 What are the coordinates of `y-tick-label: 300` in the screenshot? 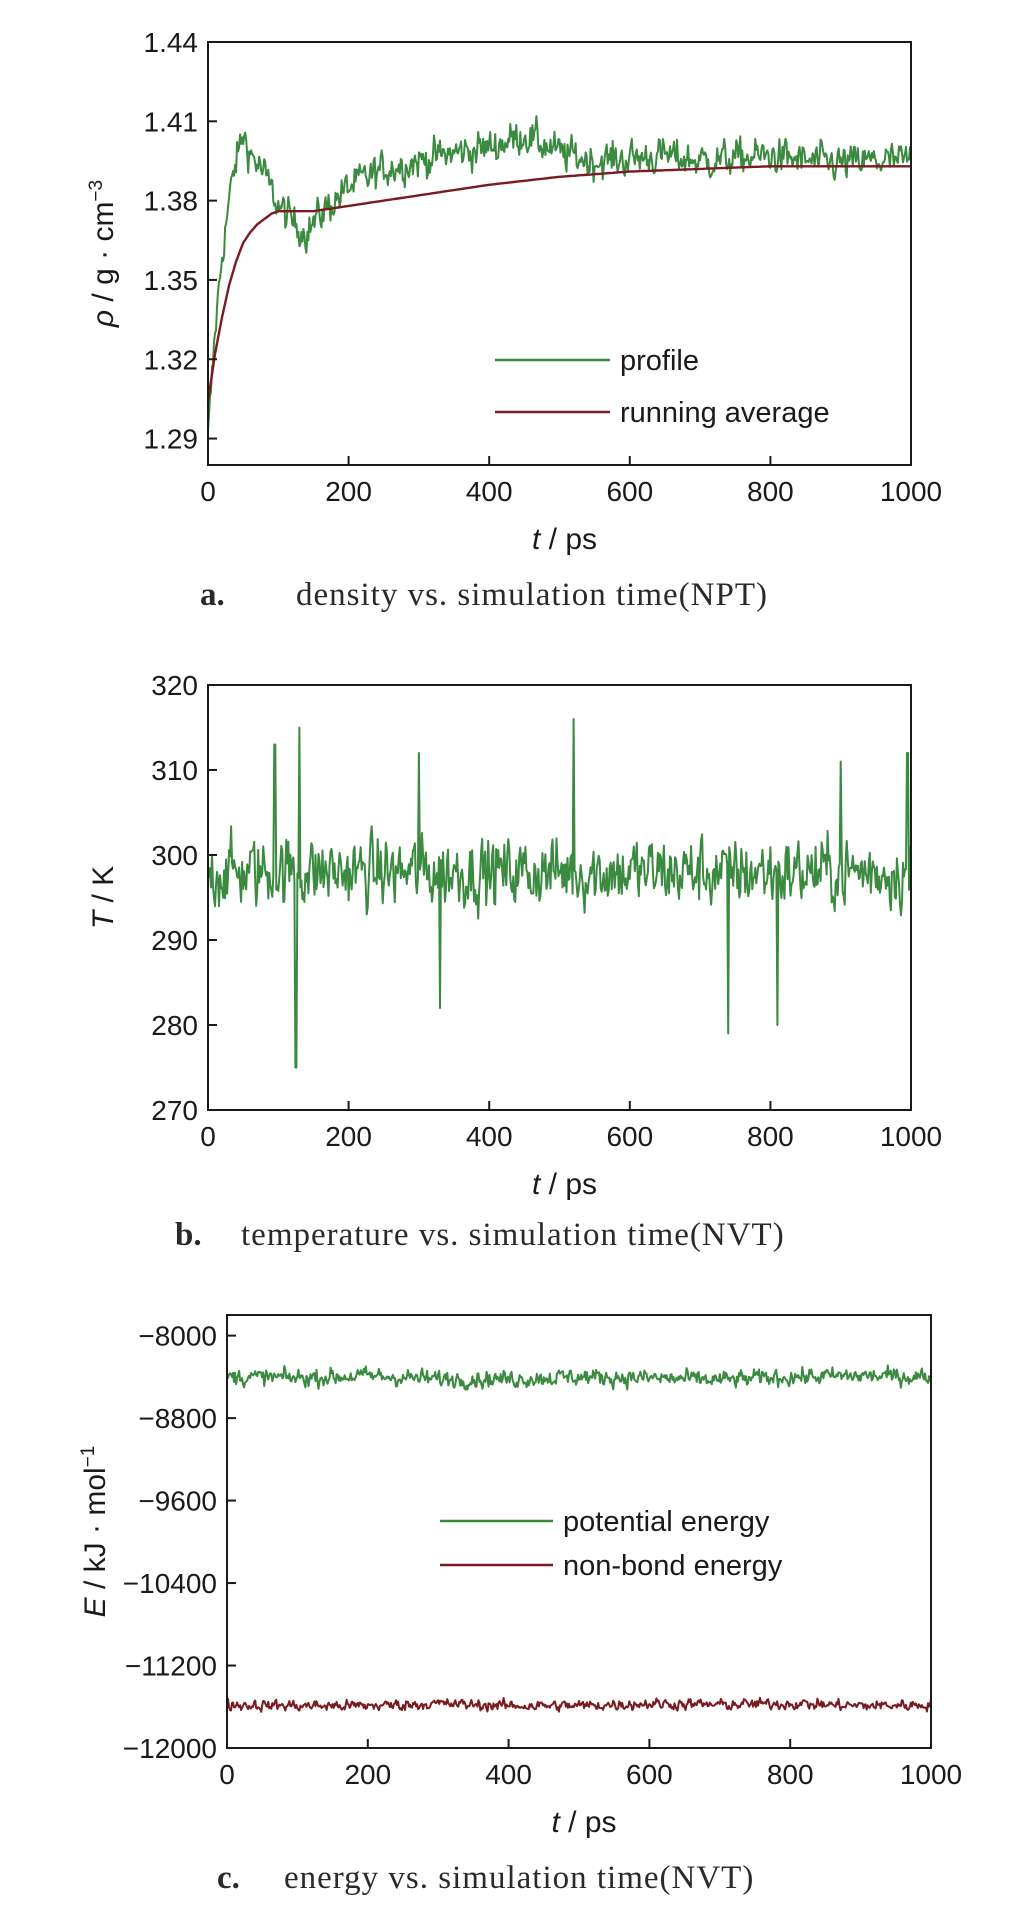 It's located at (174, 855).